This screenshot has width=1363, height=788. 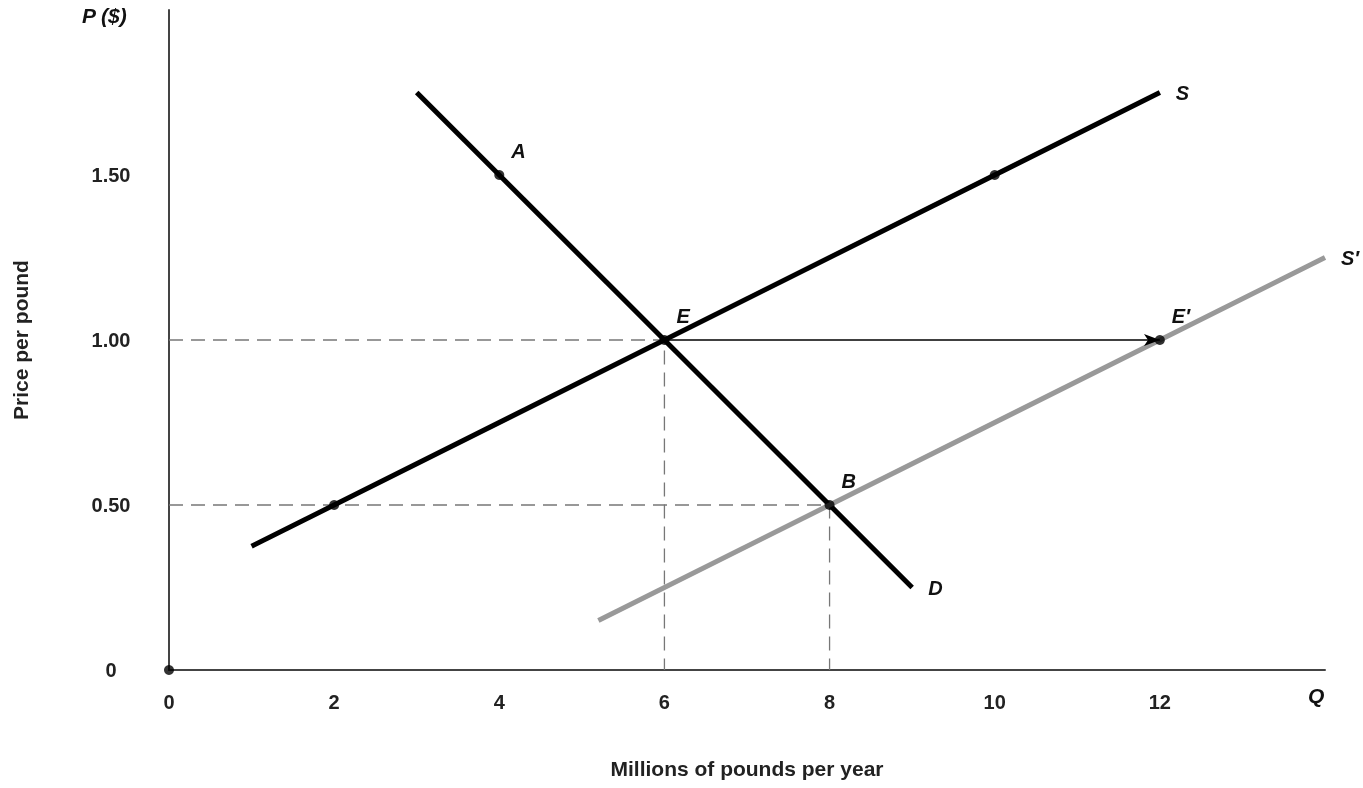 What do you see at coordinates (104, 15) in the screenshot?
I see `text: P ($)` at bounding box center [104, 15].